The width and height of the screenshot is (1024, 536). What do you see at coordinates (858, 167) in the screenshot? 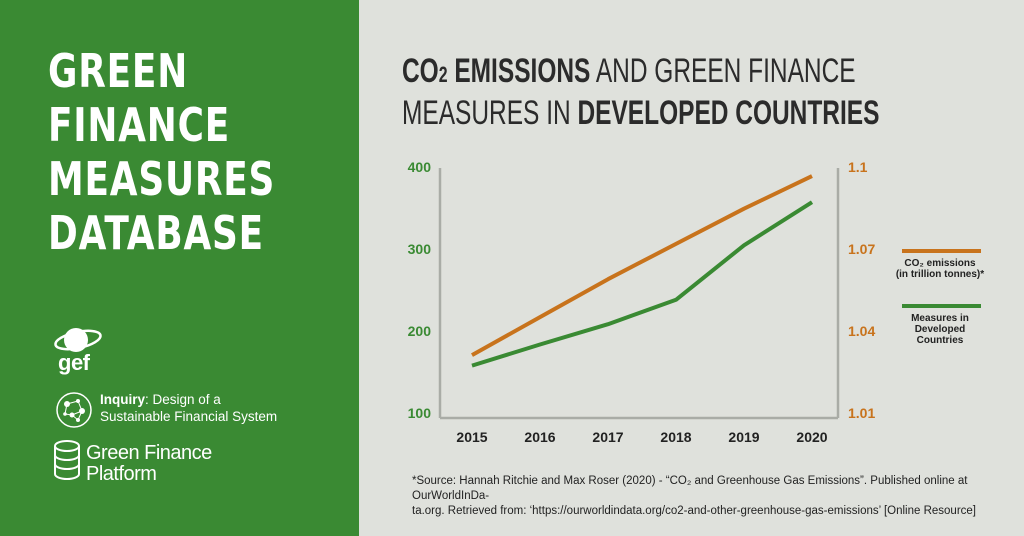
I see `y-right-tick: 1.1` at bounding box center [858, 167].